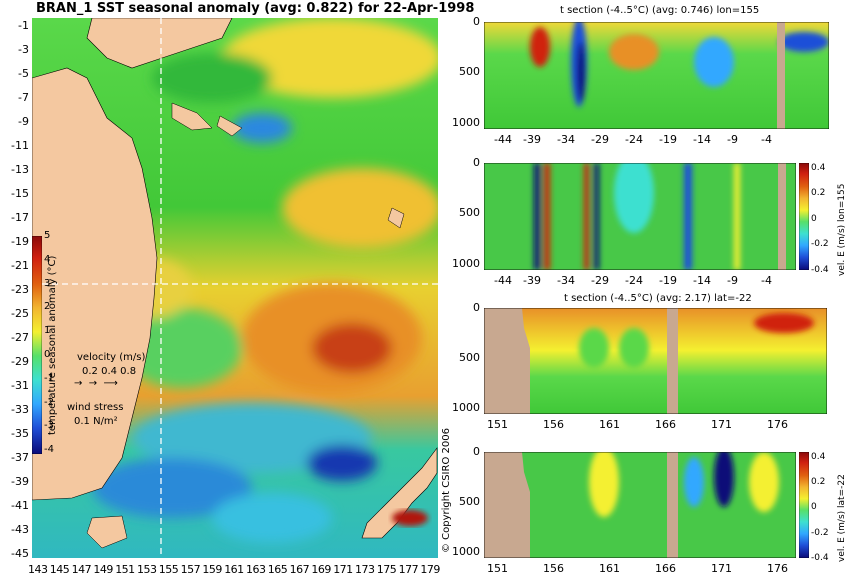 Image resolution: width=850 pixels, height=580 pixels. What do you see at coordinates (640, 505) in the screenshot?
I see `panel4-velocity-section-lat22` at bounding box center [640, 505].